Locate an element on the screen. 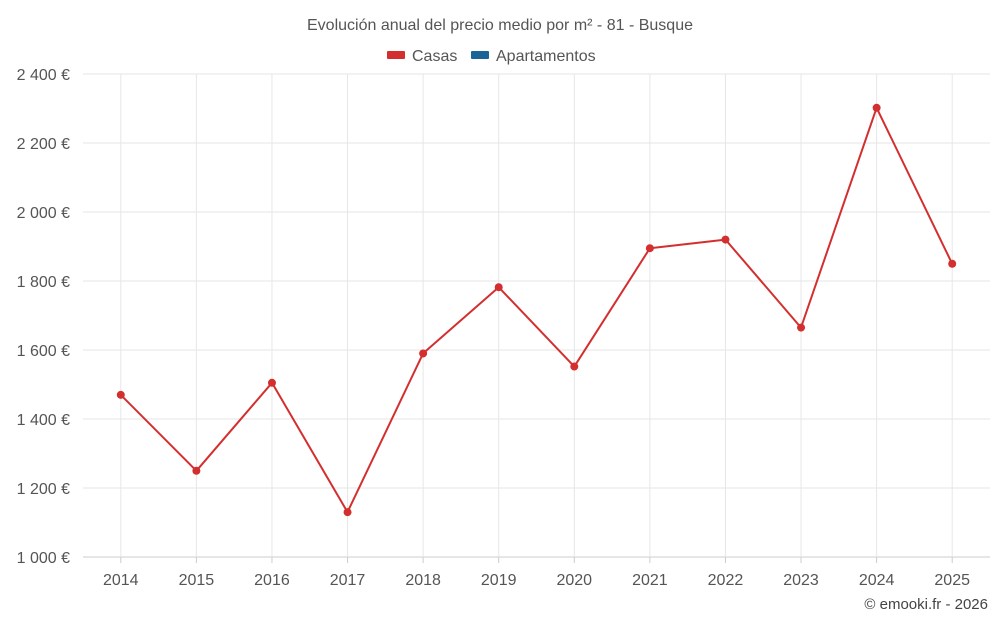  y-tick-label: 1 000 € is located at coordinates (43, 558).